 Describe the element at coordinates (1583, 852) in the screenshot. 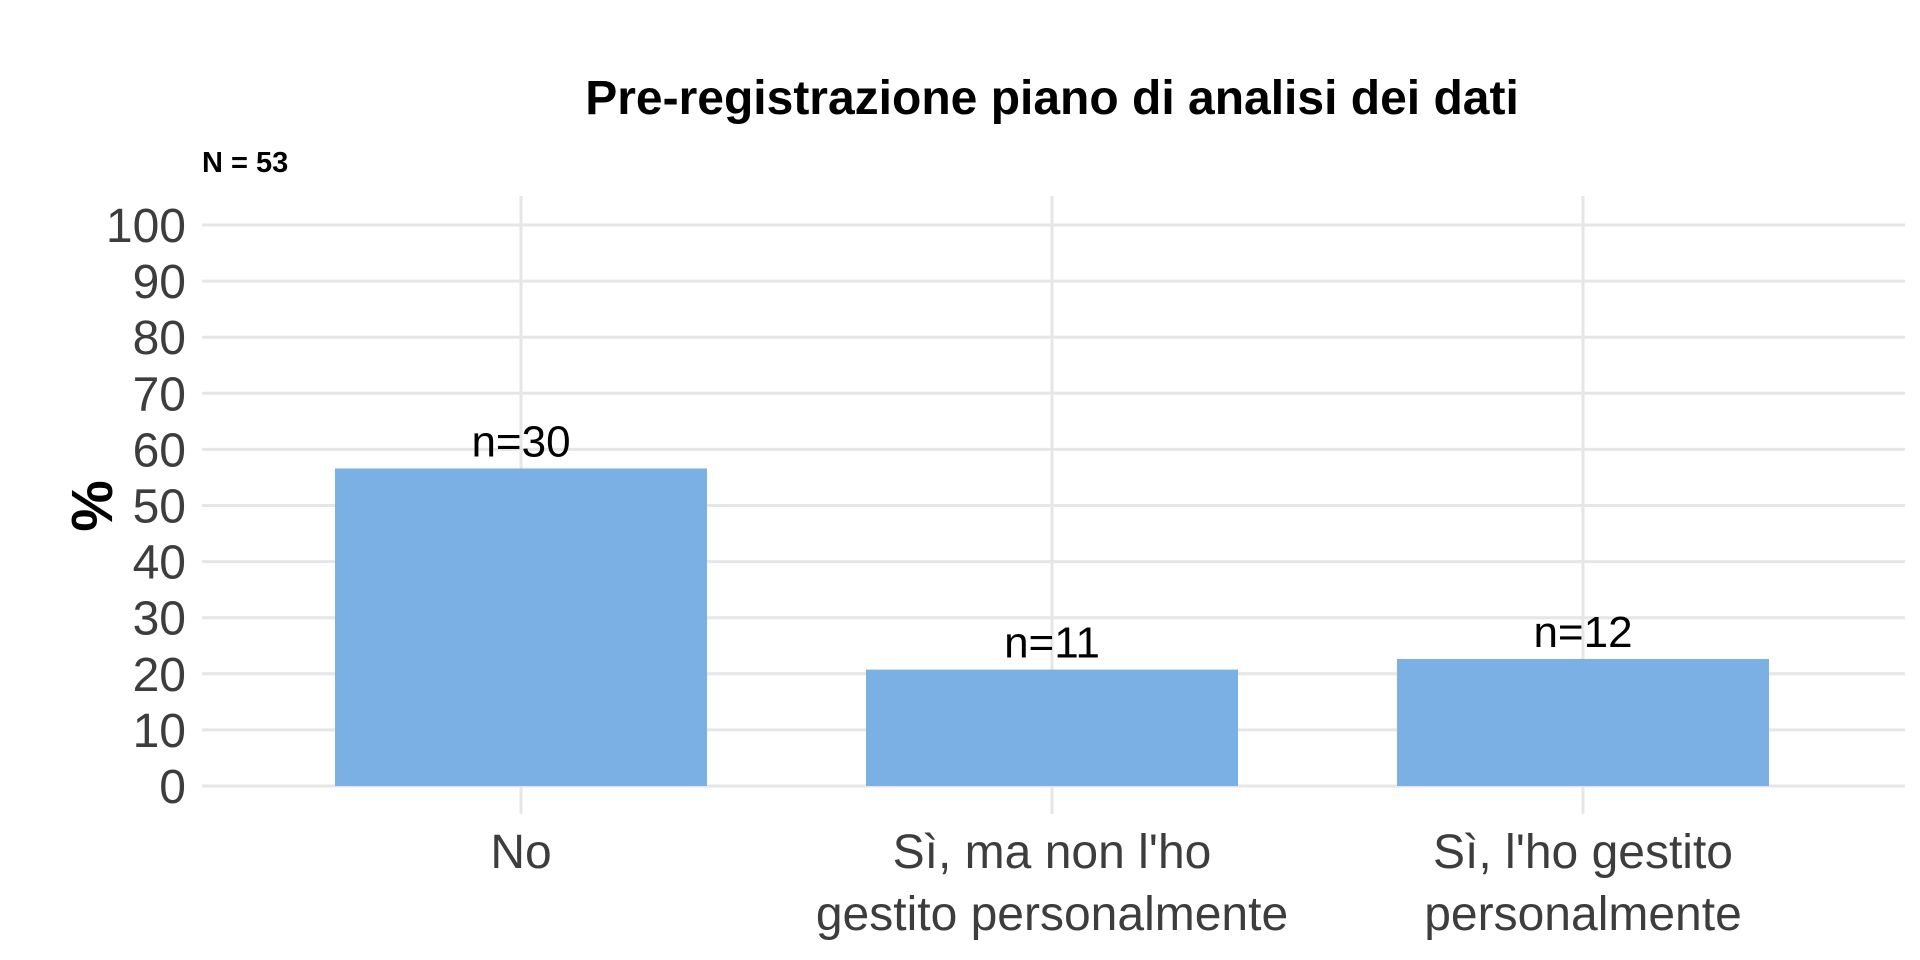

I see `x-tick-label-line: Sì, l'ho gestito` at that location.